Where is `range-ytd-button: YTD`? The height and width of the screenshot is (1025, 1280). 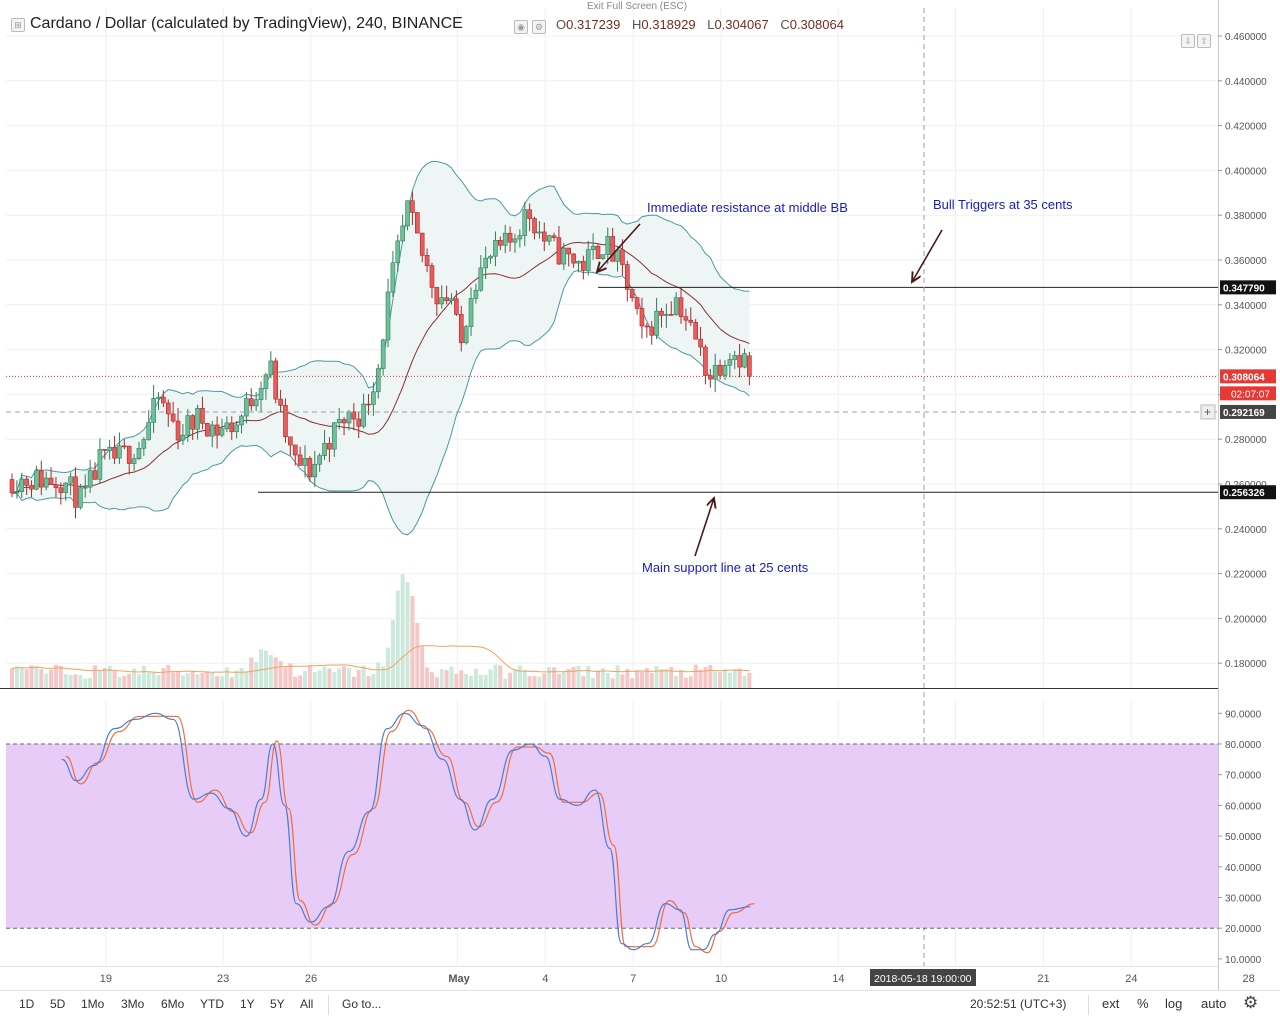 range-ytd-button: YTD is located at coordinates (212, 1004).